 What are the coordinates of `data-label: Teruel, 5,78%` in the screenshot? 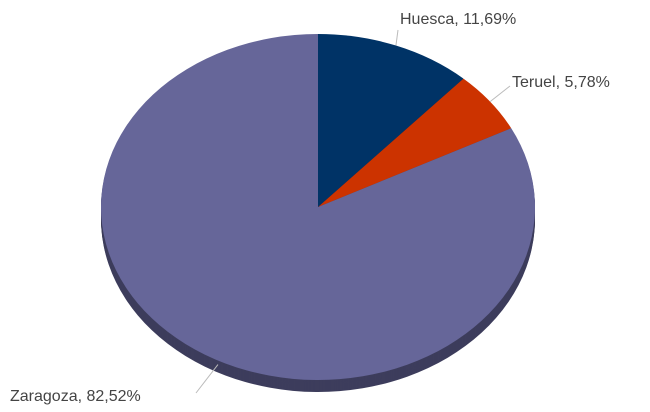 It's located at (561, 82).